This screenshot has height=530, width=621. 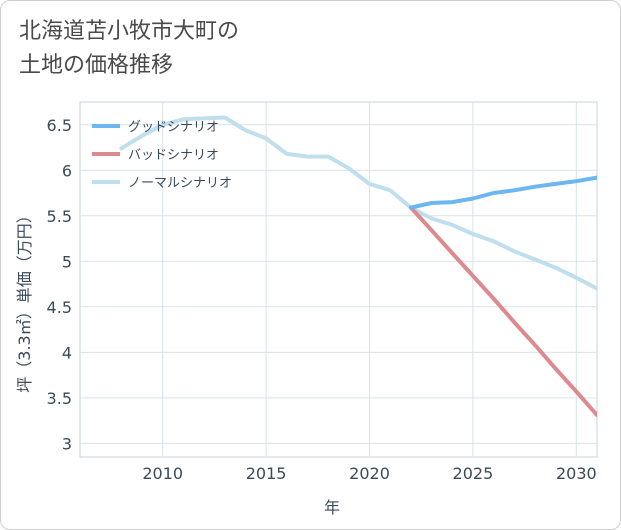 What do you see at coordinates (59, 307) in the screenshot?
I see `y-tick-label: 4.5` at bounding box center [59, 307].